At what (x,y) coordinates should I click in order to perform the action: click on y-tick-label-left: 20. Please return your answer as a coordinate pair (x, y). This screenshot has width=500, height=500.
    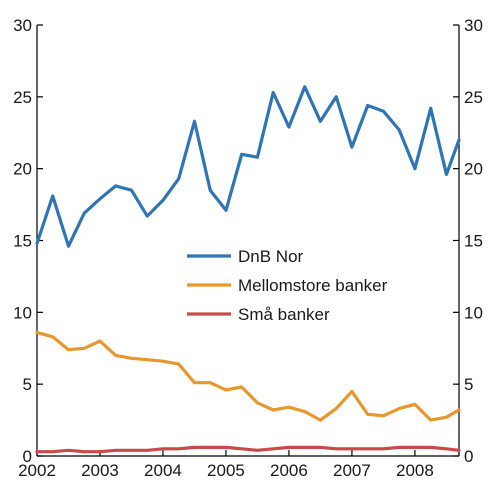
    Looking at the image, I should click on (22, 169).